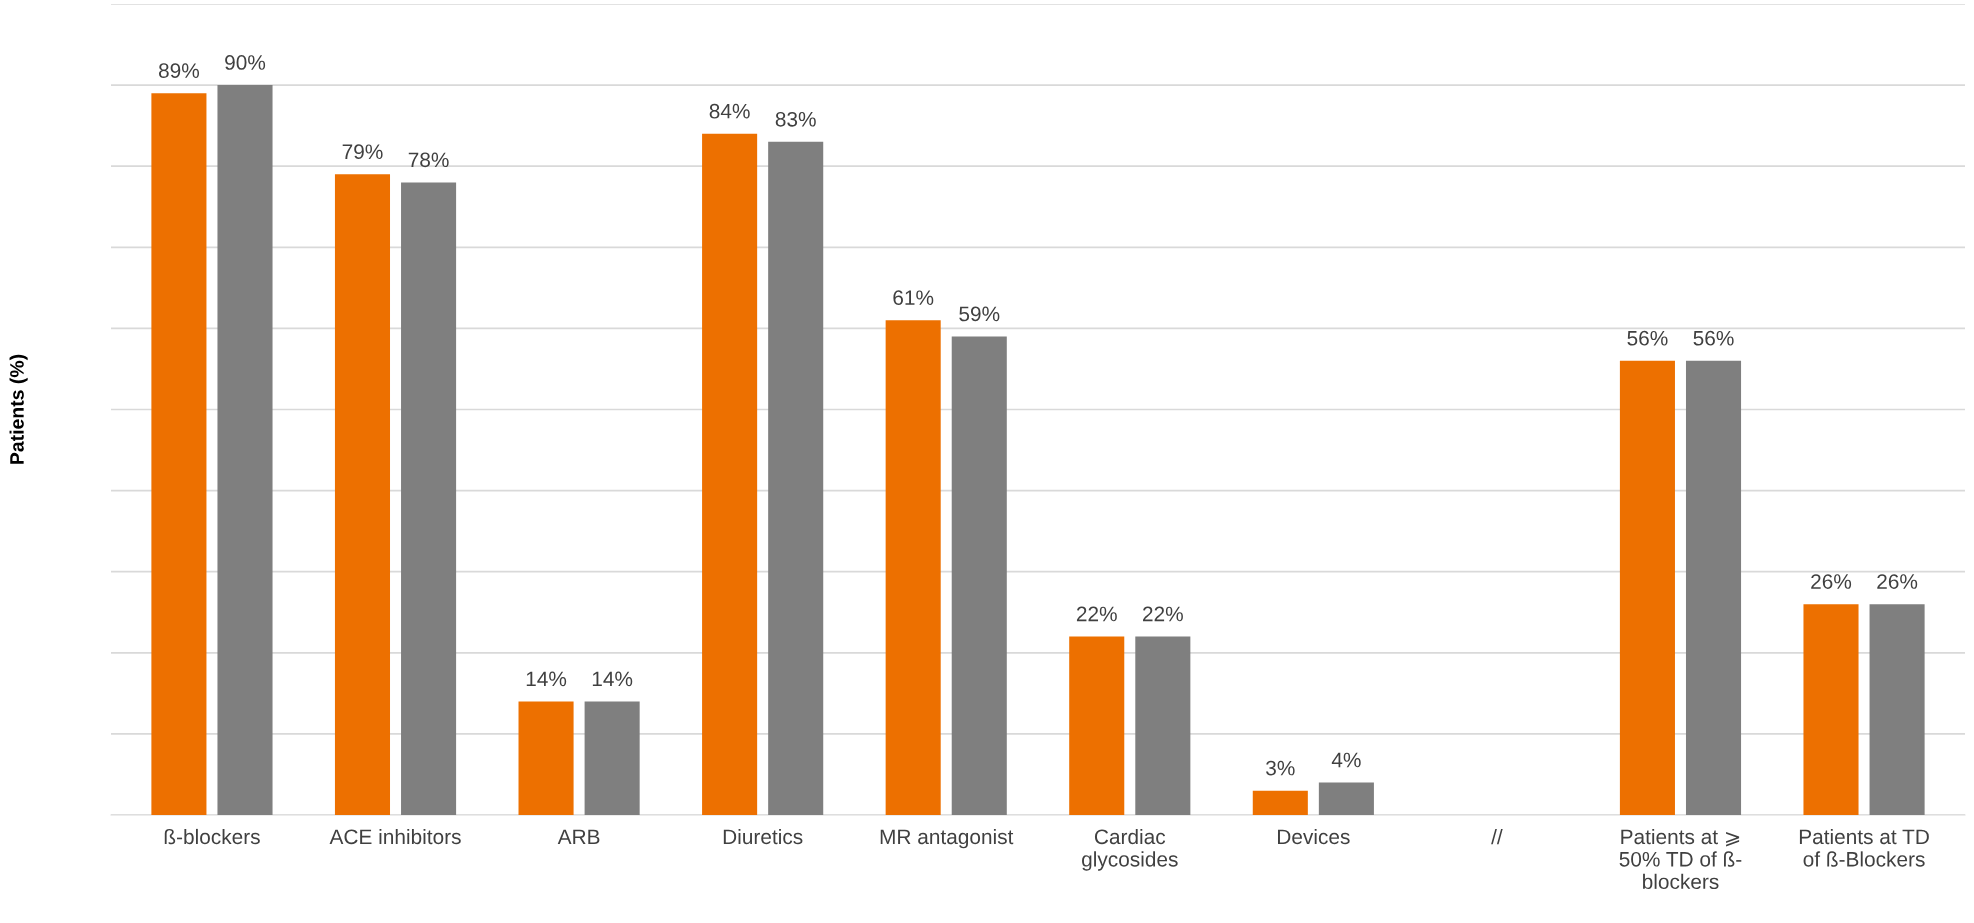  What do you see at coordinates (1280, 768) in the screenshot?
I see `data-label: 3%` at bounding box center [1280, 768].